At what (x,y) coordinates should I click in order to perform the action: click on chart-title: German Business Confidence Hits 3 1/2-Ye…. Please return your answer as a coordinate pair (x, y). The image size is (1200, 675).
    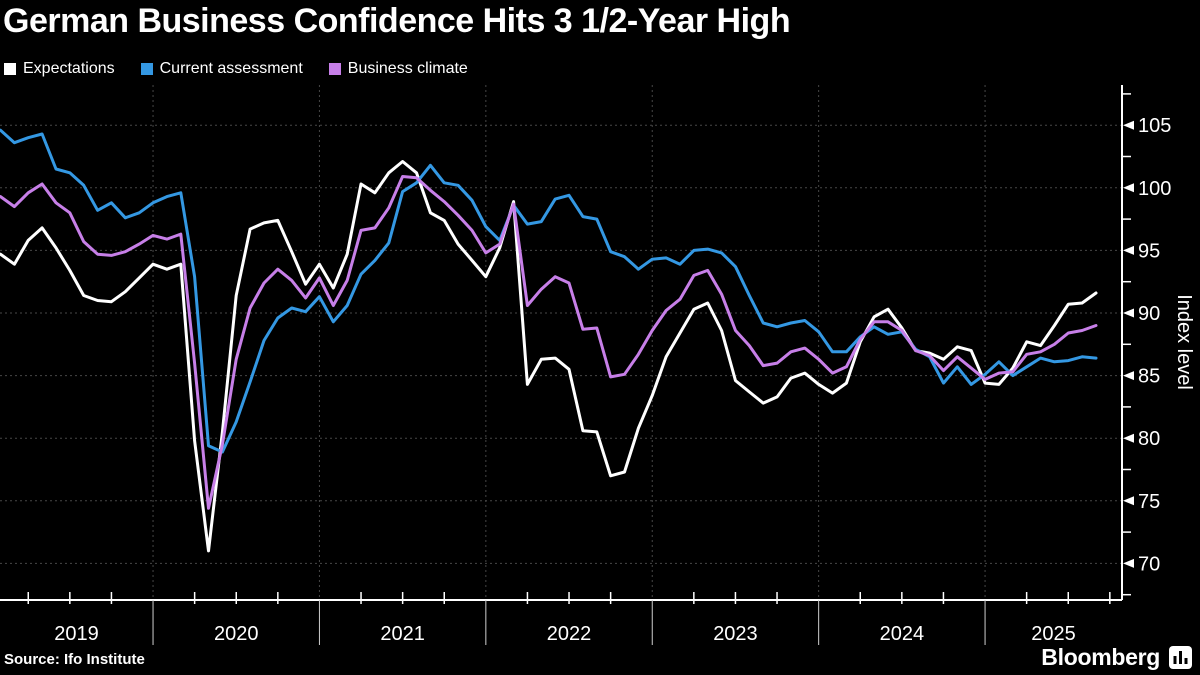
    Looking at the image, I should click on (397, 21).